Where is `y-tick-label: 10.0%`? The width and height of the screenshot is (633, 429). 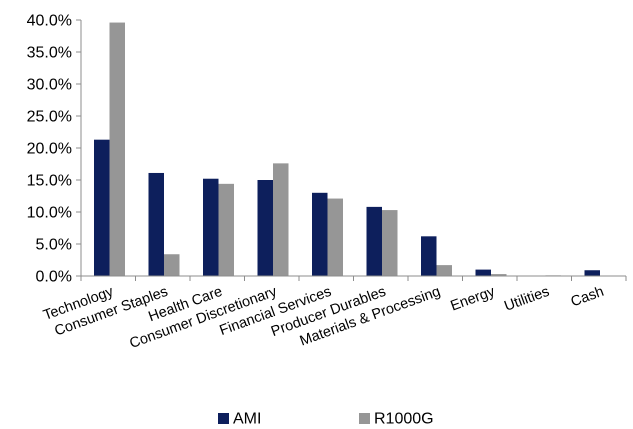 y-tick-label: 10.0% is located at coordinates (49, 213).